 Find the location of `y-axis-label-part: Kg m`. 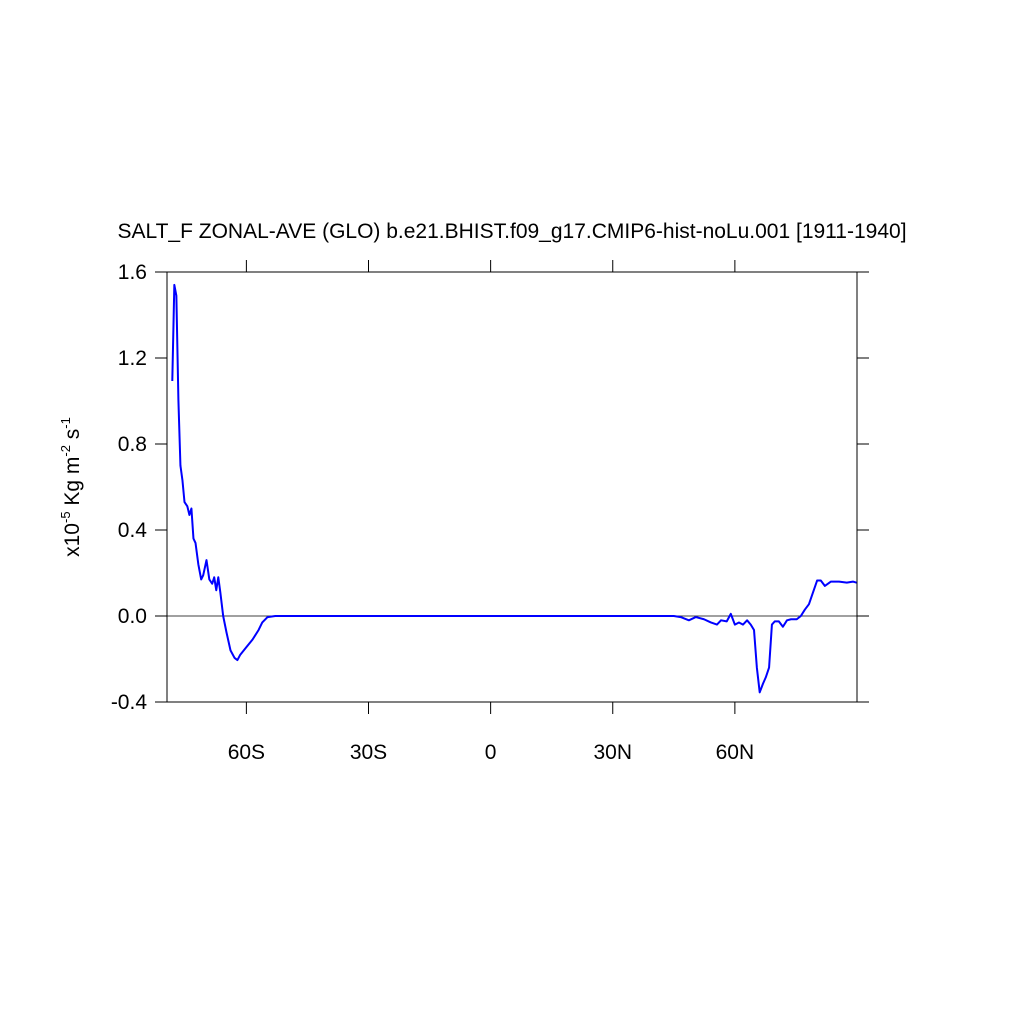

y-axis-label-part: Kg m is located at coordinates (72, 484).